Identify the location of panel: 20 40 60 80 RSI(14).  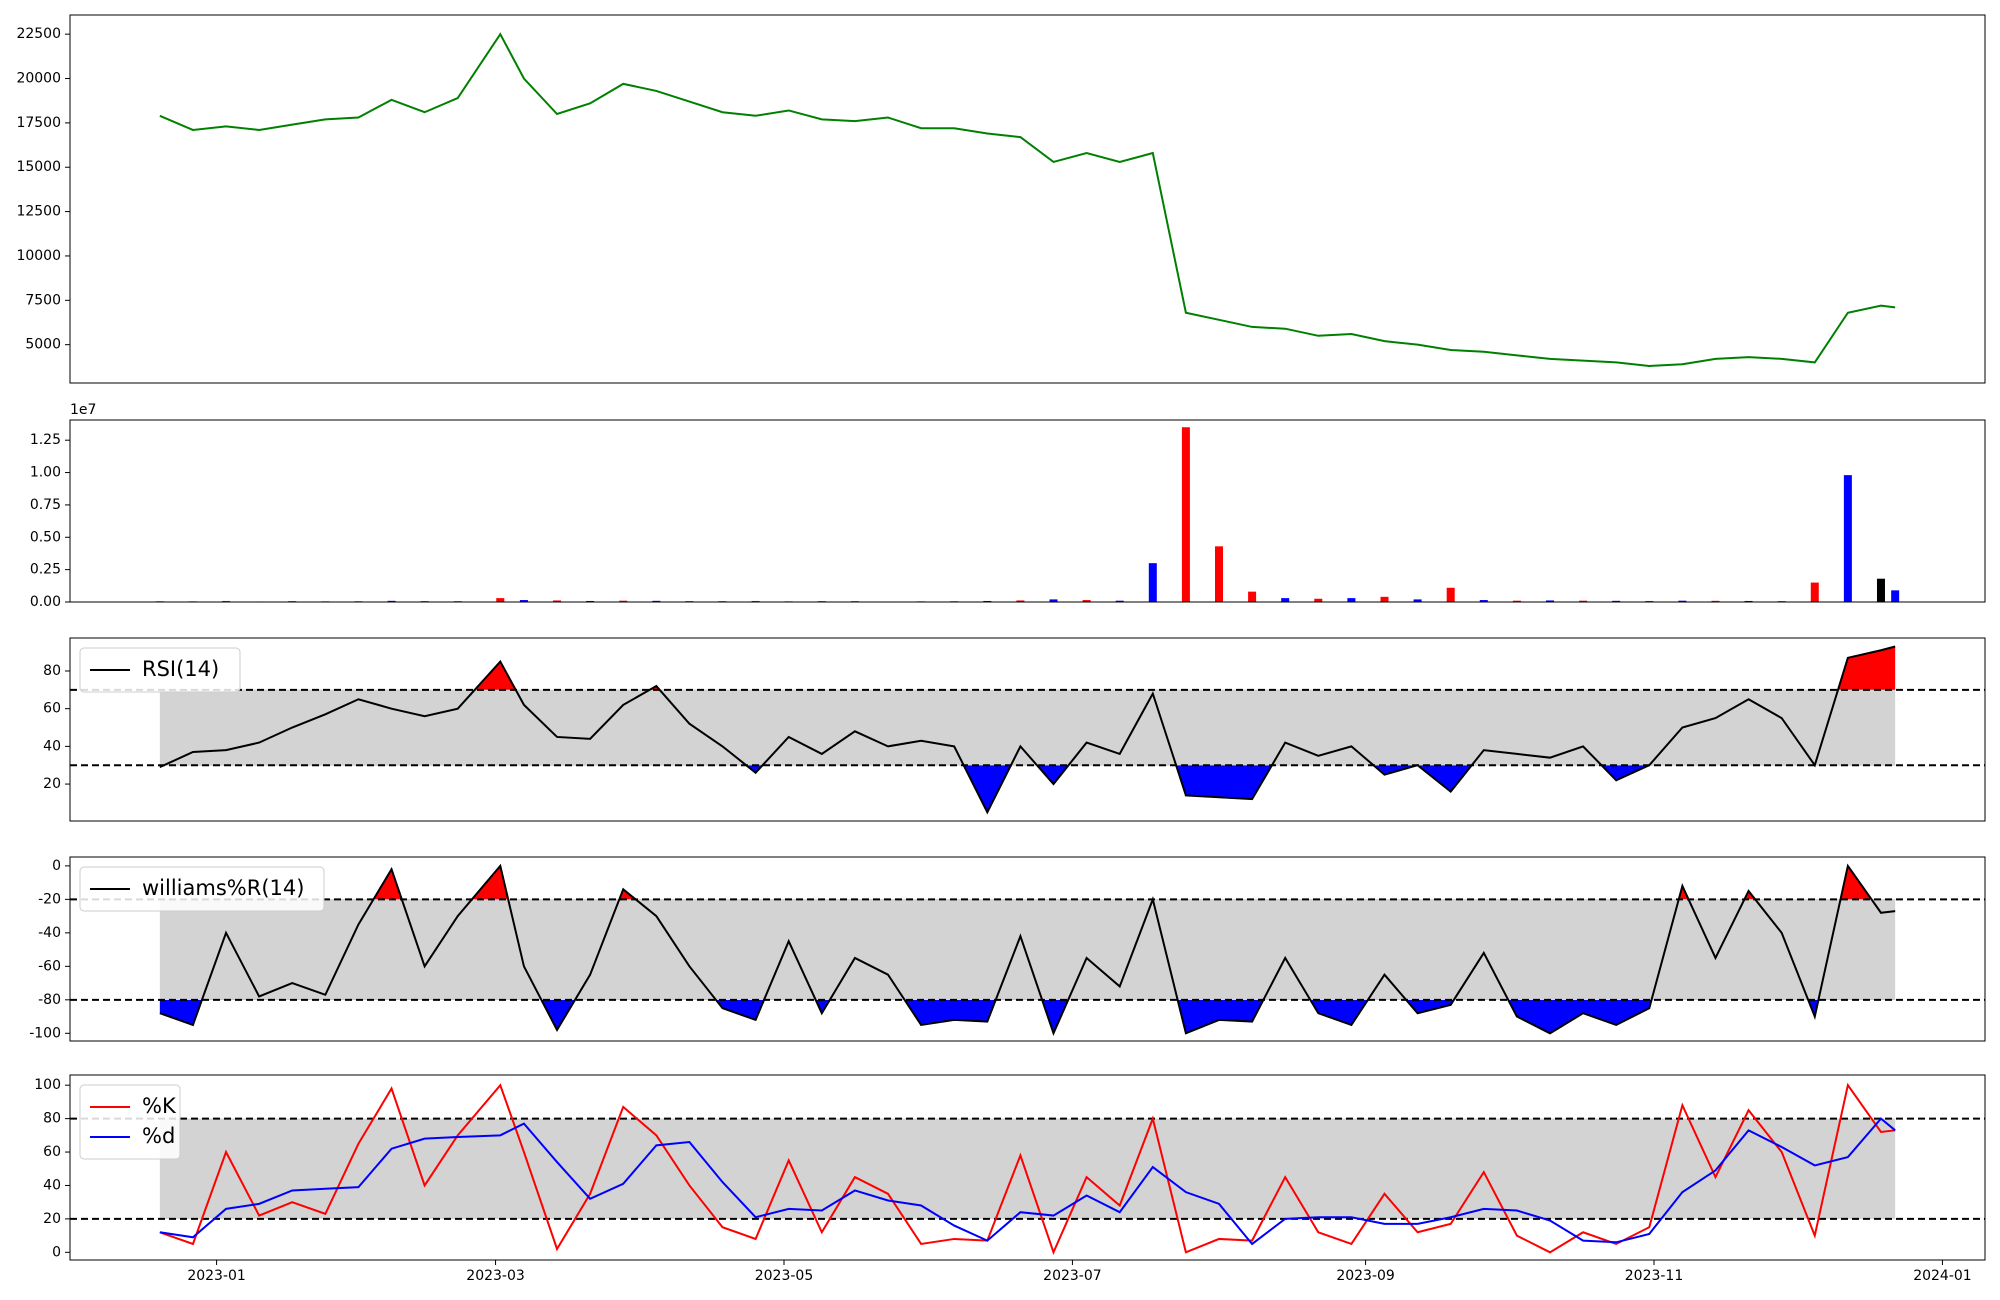
(1014, 729).